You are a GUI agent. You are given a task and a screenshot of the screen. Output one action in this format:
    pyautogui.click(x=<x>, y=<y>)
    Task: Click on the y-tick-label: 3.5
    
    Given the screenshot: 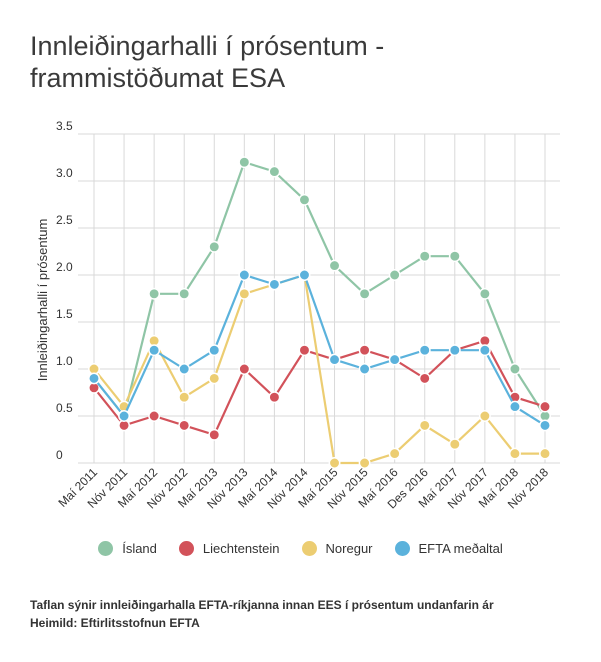 What is the action you would take?
    pyautogui.click(x=64, y=126)
    